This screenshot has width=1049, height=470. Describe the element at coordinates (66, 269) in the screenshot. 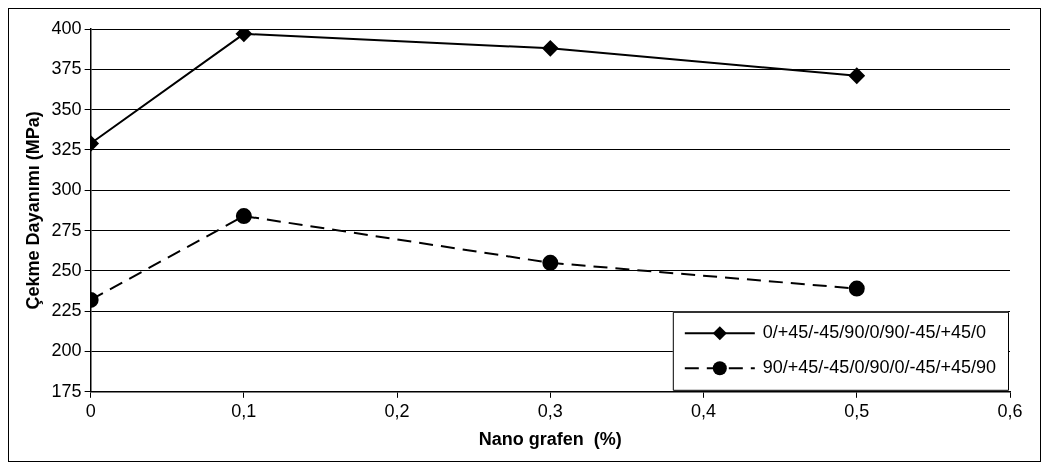

I see `y-tick-label: 250` at that location.